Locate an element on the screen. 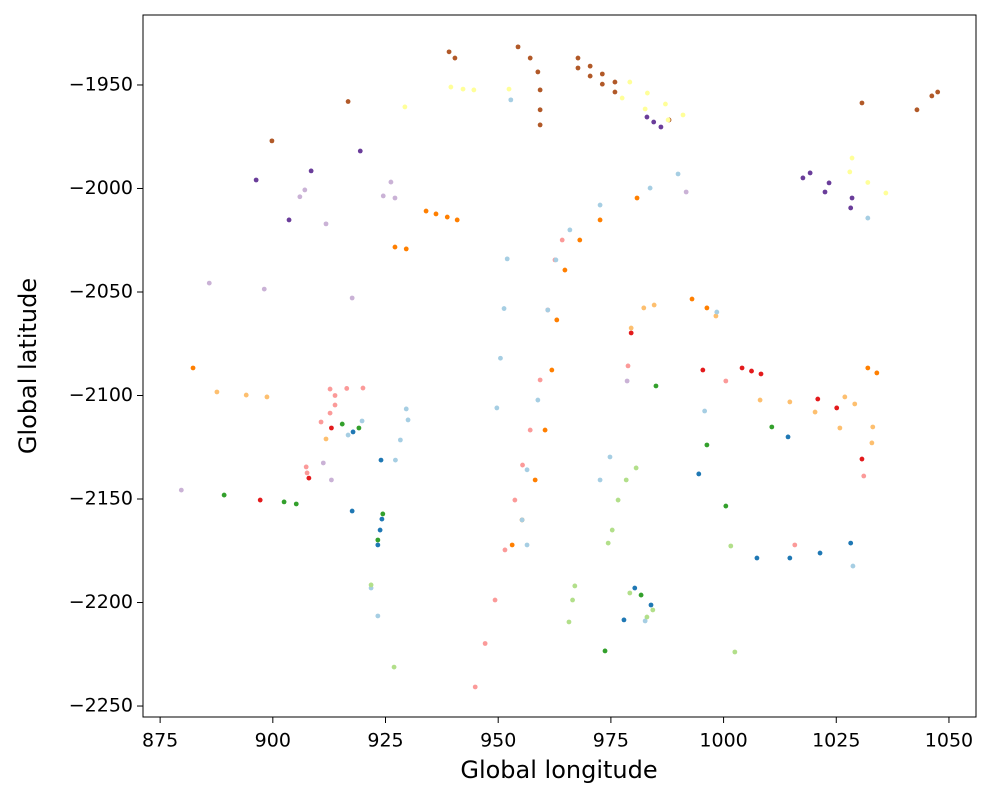 The image size is (1000, 800). y-tick-label: −2050 is located at coordinates (101, 291).